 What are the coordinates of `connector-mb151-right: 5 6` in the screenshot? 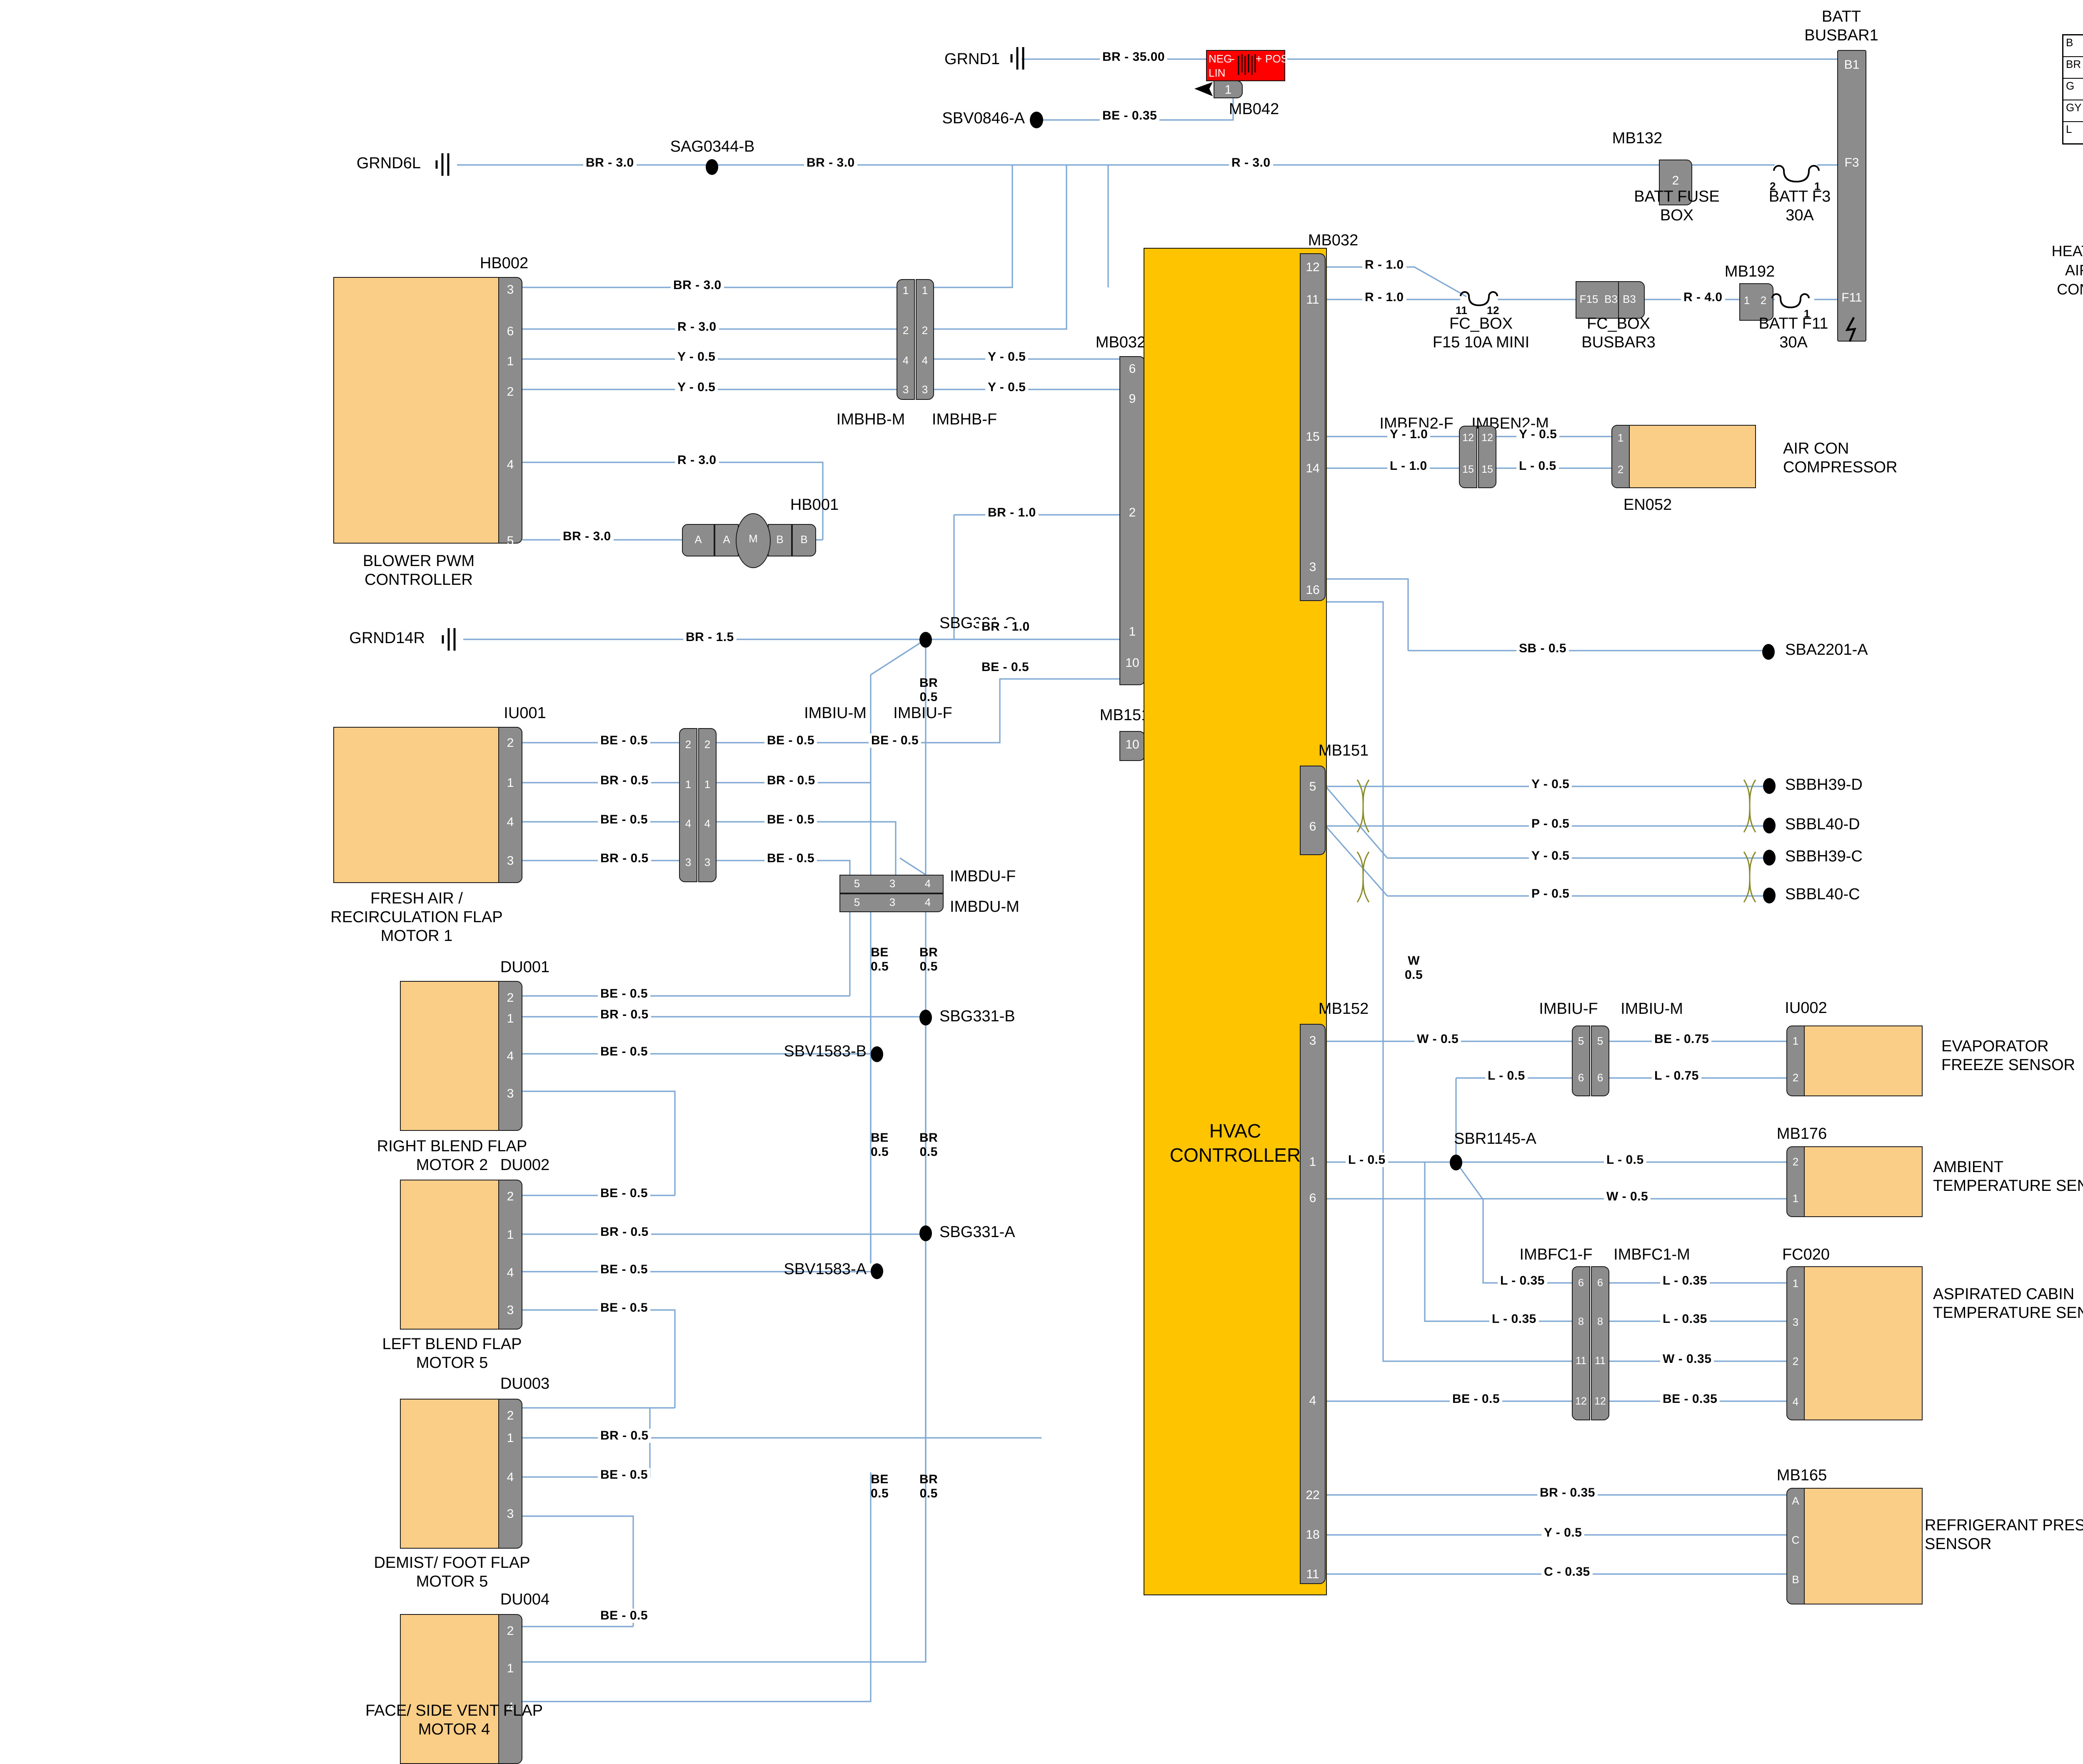 It's located at (1313, 810).